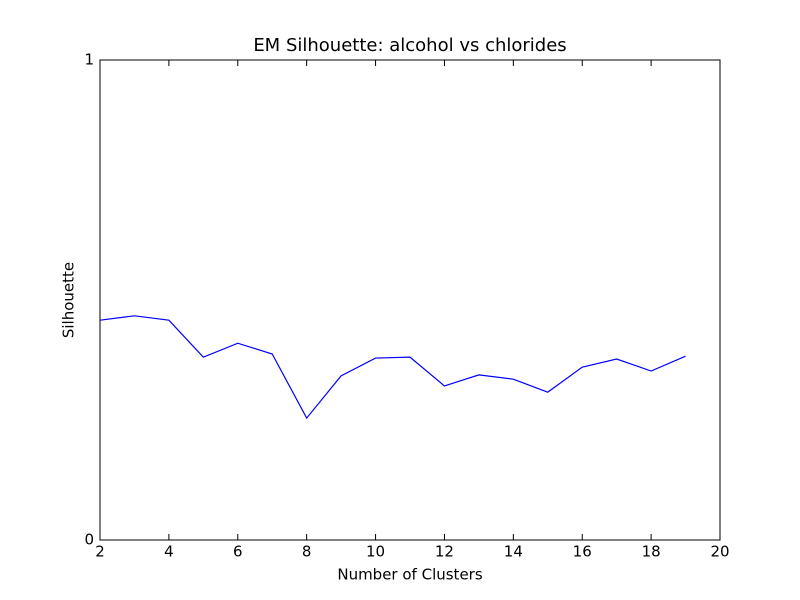 This screenshot has width=800, height=600. Describe the element at coordinates (69, 300) in the screenshot. I see `y-axis-label: Silhouette` at that location.